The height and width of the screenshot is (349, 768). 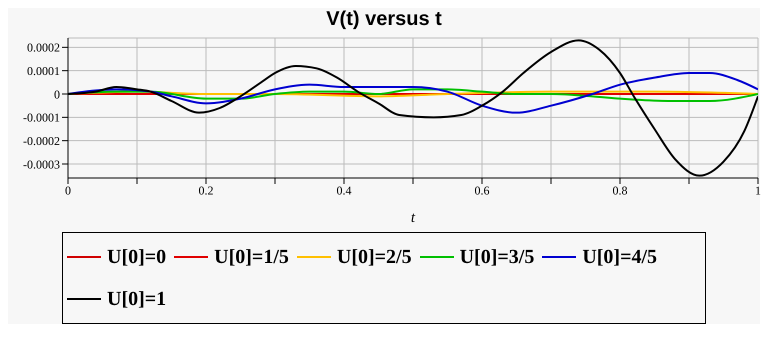 What do you see at coordinates (136, 299) in the screenshot?
I see `legend-label: U[0]=1` at bounding box center [136, 299].